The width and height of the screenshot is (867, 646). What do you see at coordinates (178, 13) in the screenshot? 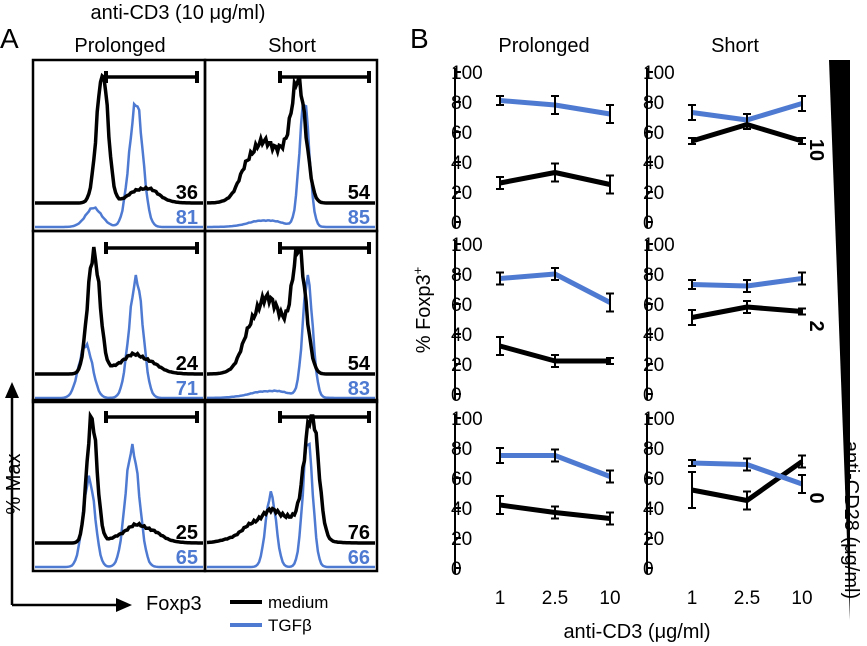
I see `panel-a-title: anti-CD3 (10 μg/ml)` at bounding box center [178, 13].